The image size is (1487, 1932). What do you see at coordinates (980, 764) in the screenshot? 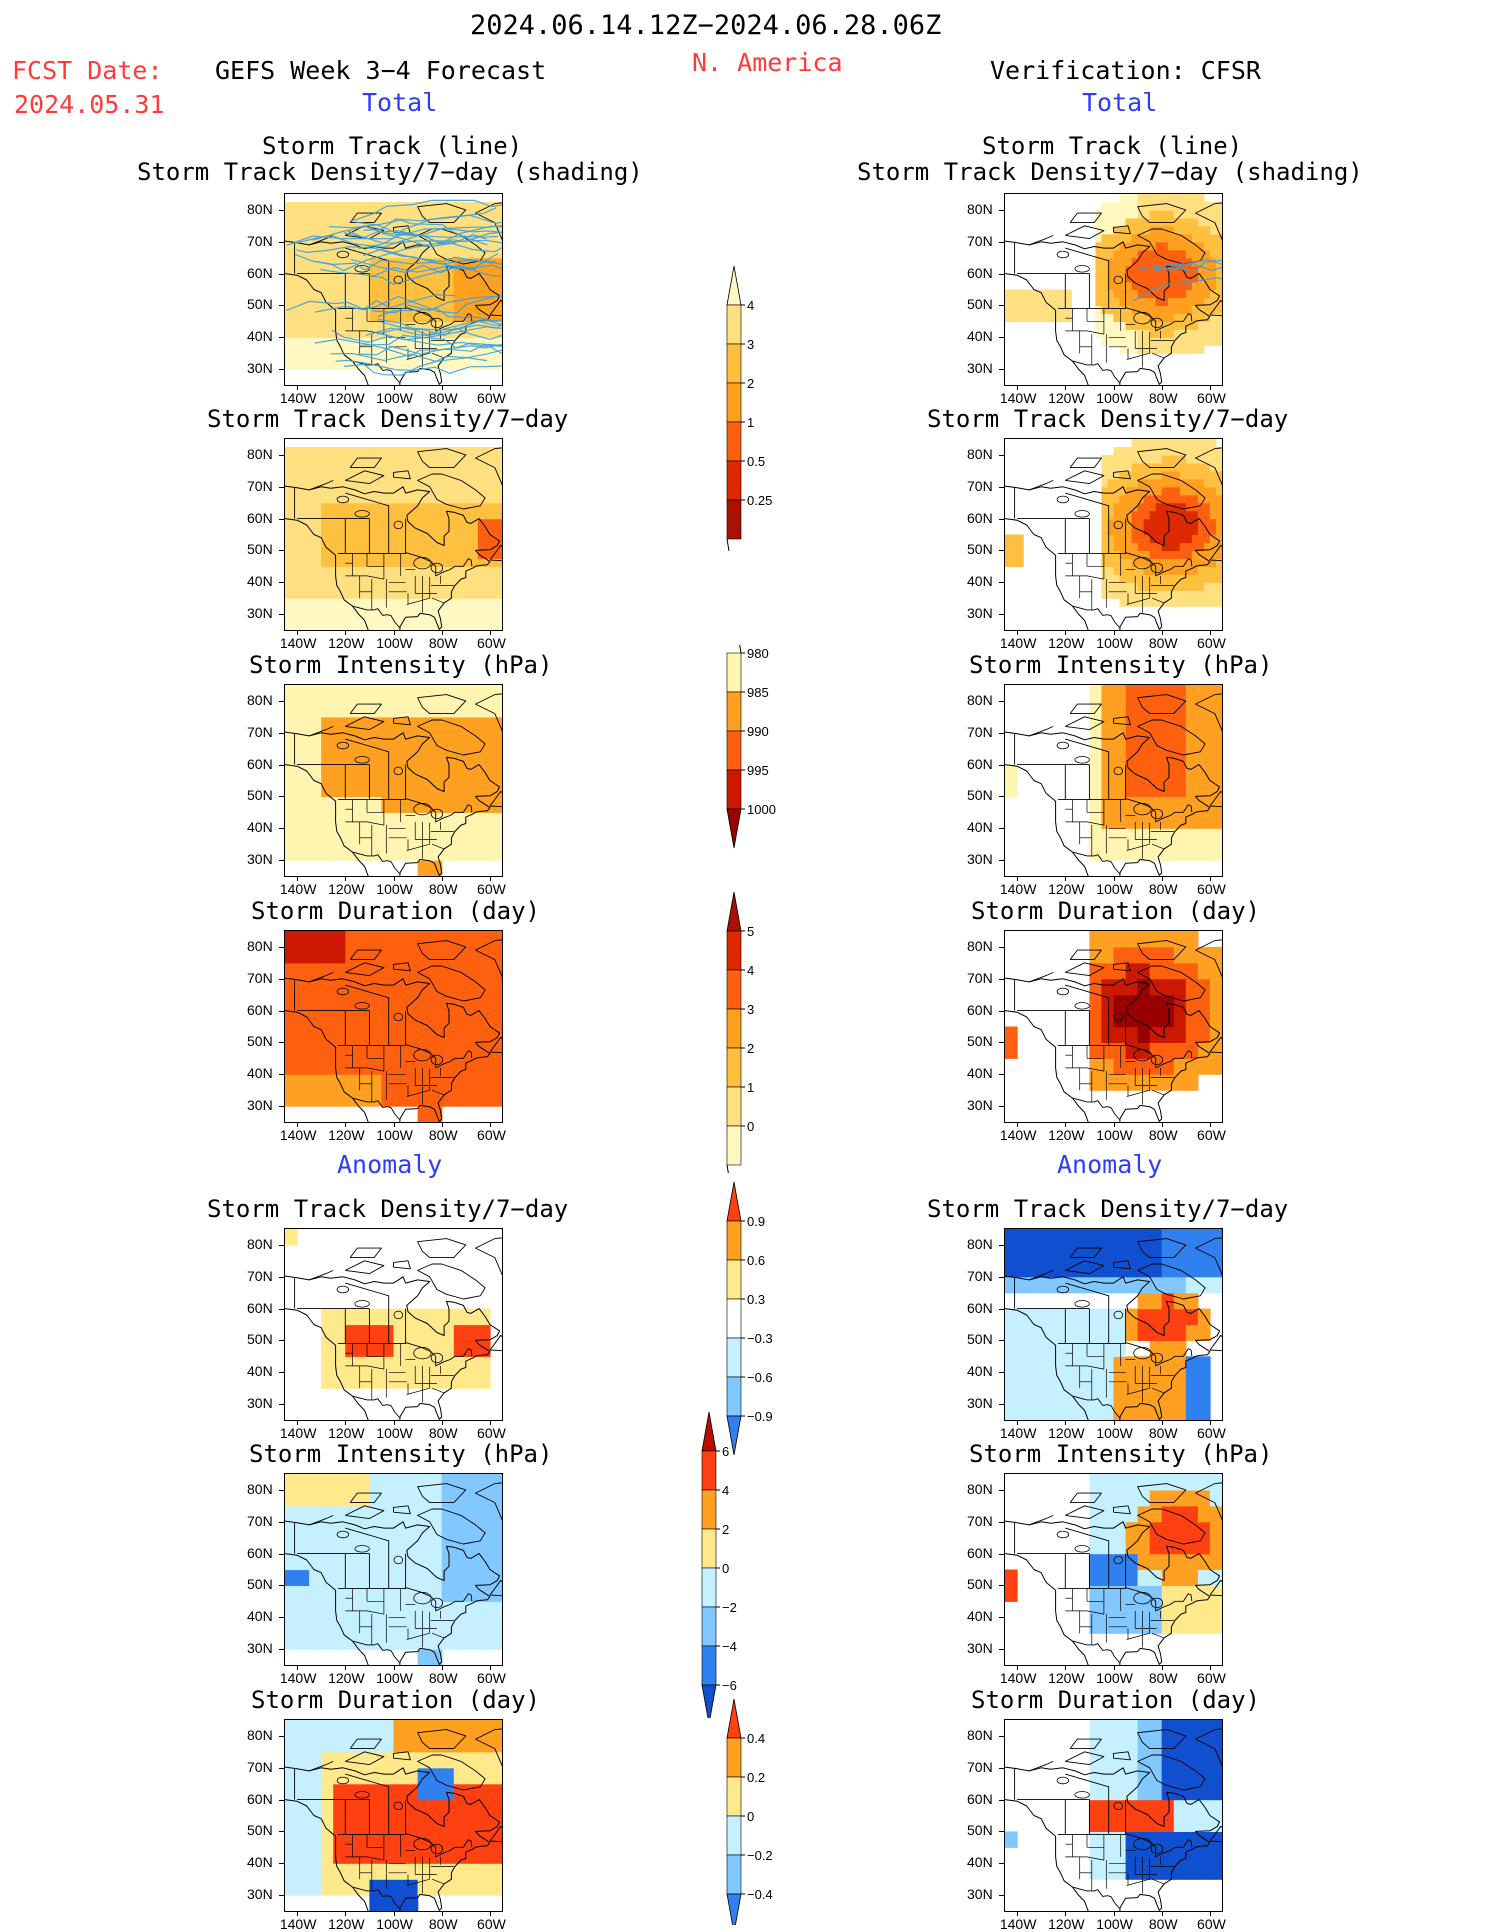
I see `lat-tick-label: 60N` at bounding box center [980, 764].